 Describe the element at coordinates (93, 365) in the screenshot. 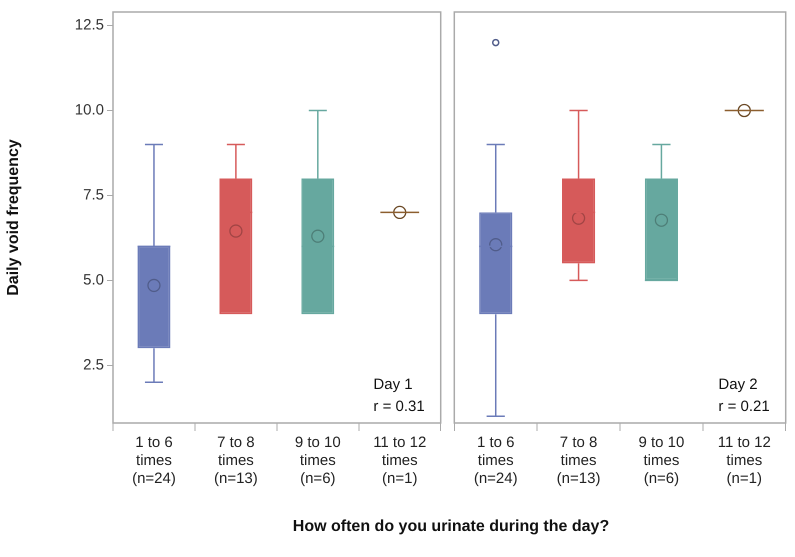

I see `y-tick-label: 2.5` at that location.